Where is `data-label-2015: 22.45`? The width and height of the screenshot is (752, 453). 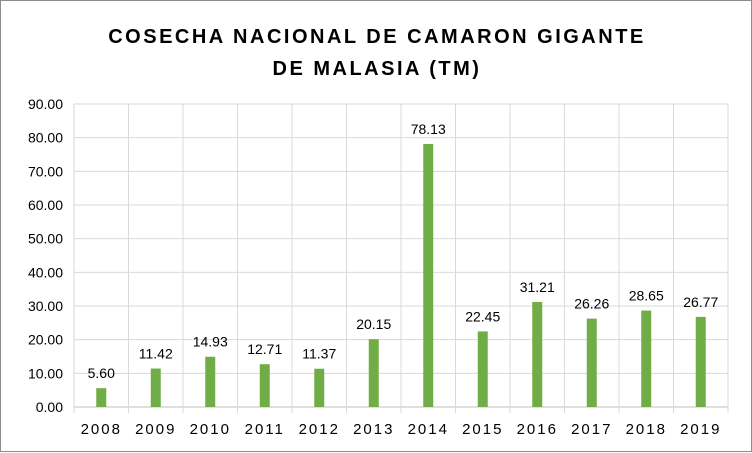
data-label-2015: 22.45 is located at coordinates (482, 316).